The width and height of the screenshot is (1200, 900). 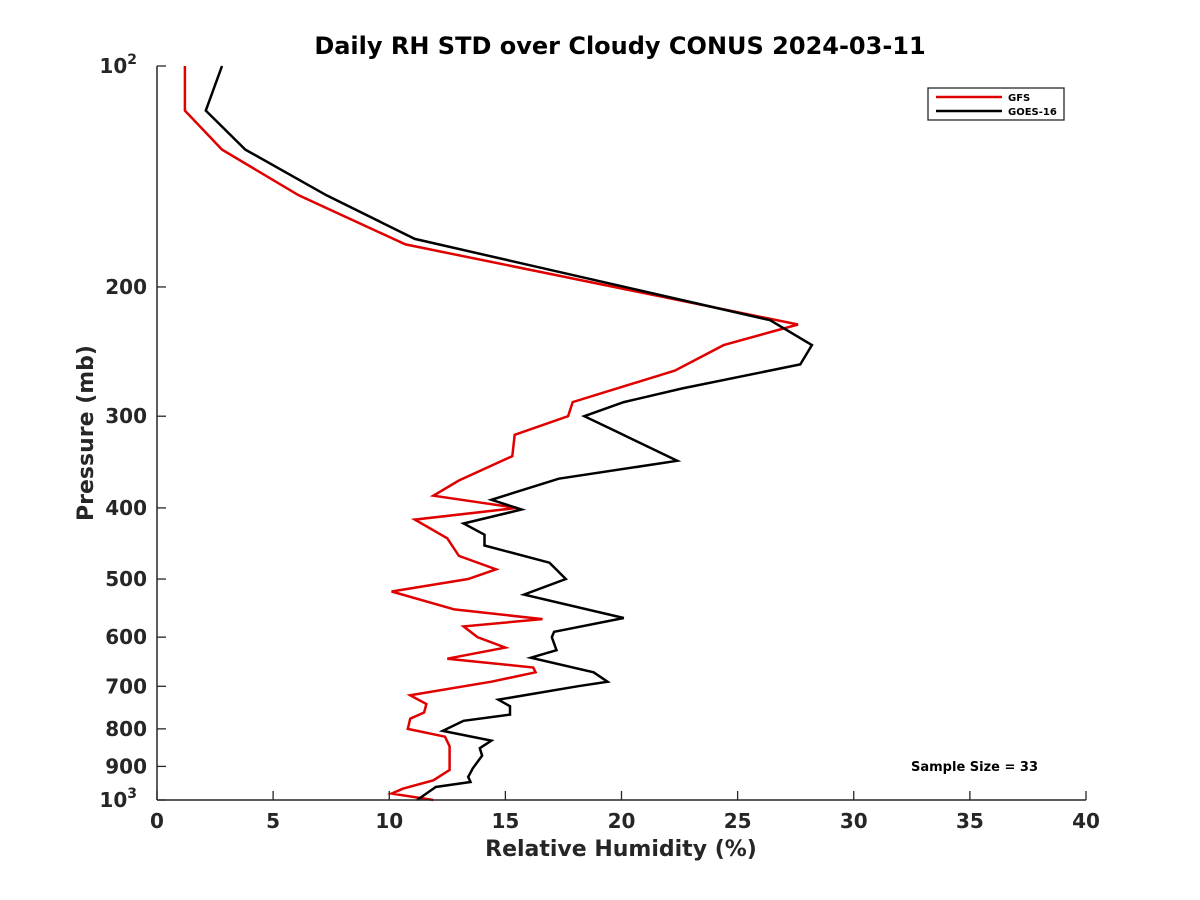 What do you see at coordinates (126, 729) in the screenshot?
I see `y-tick-label: 800` at bounding box center [126, 729].